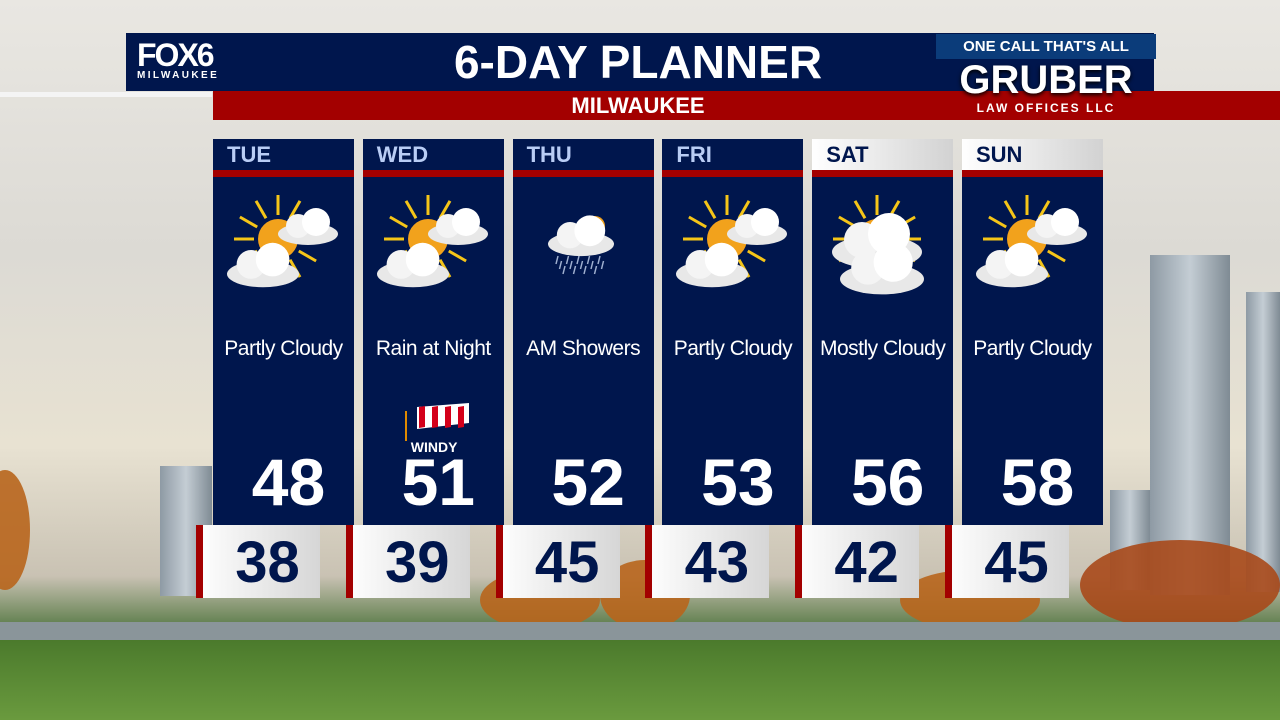 The image size is (1280, 720). I want to click on high-temp: 51, so click(438, 482).